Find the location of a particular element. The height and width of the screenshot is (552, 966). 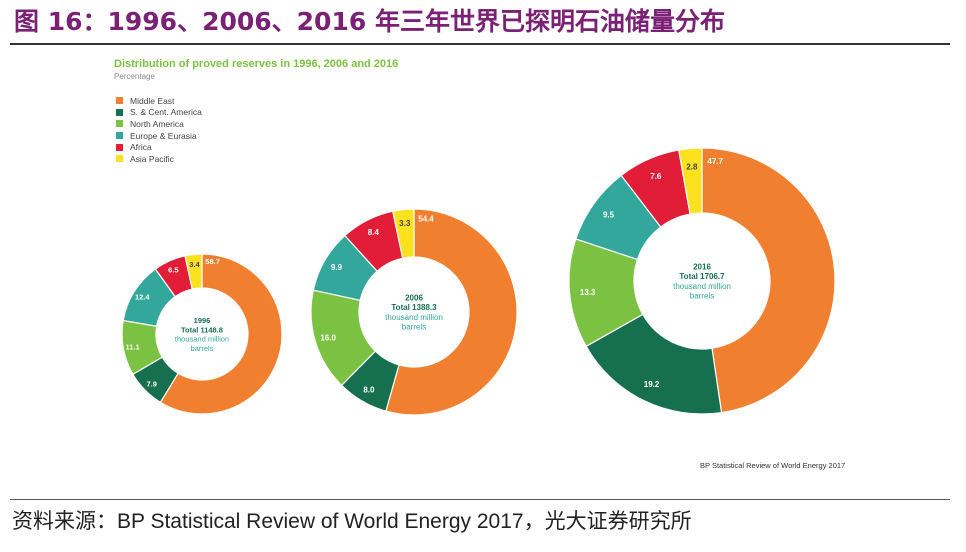

donut-1996-label-africa: 6.5 is located at coordinates (173, 270).